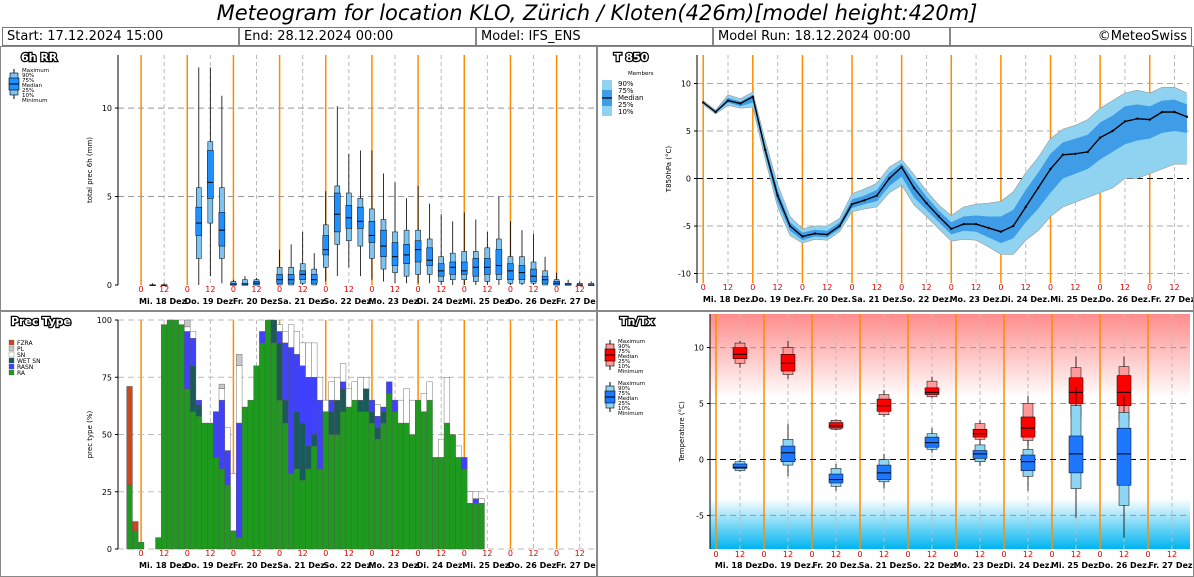  I want to click on y-tick-label: -10, so click(684, 274).